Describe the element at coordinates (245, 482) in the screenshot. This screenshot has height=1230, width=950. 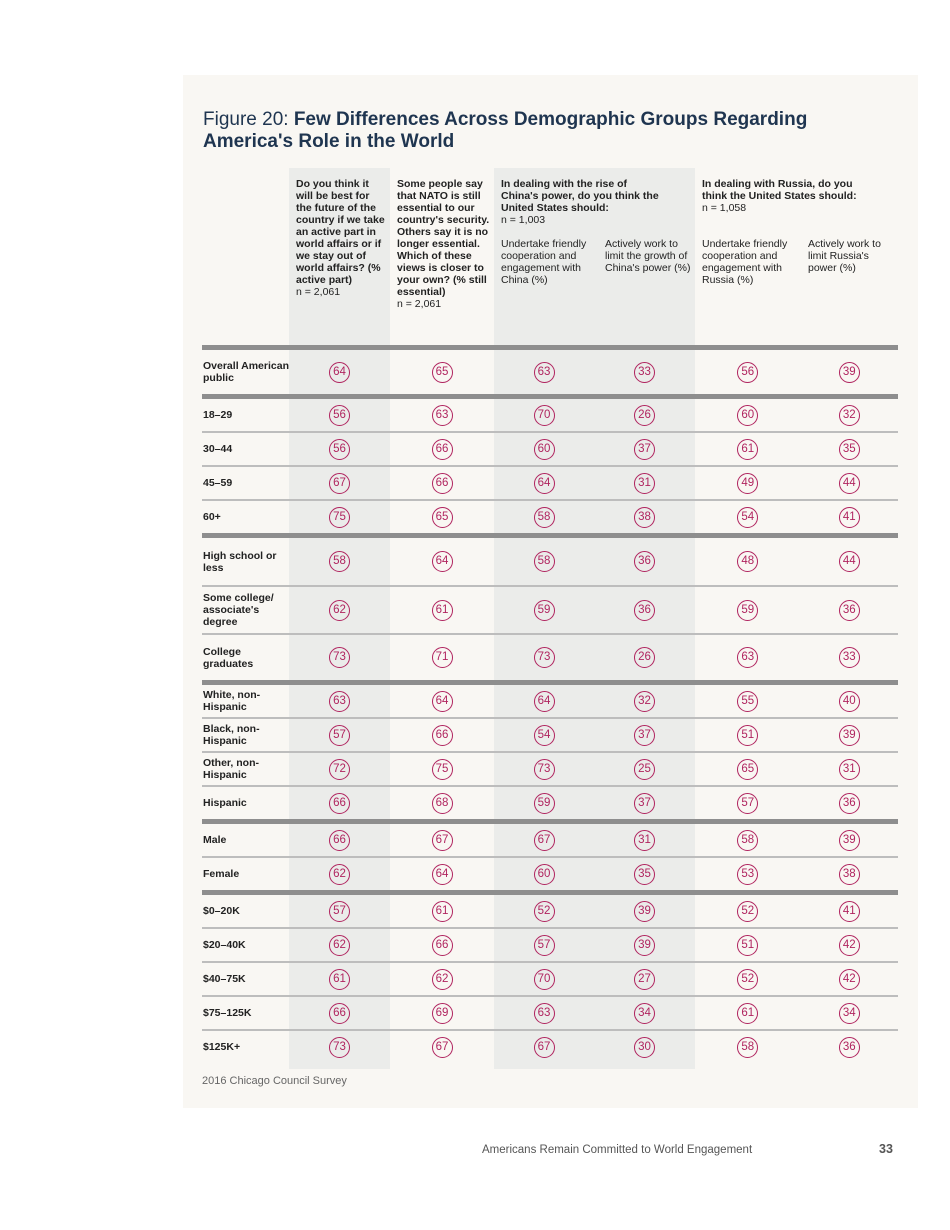
I see `row-label: 45–59` at that location.